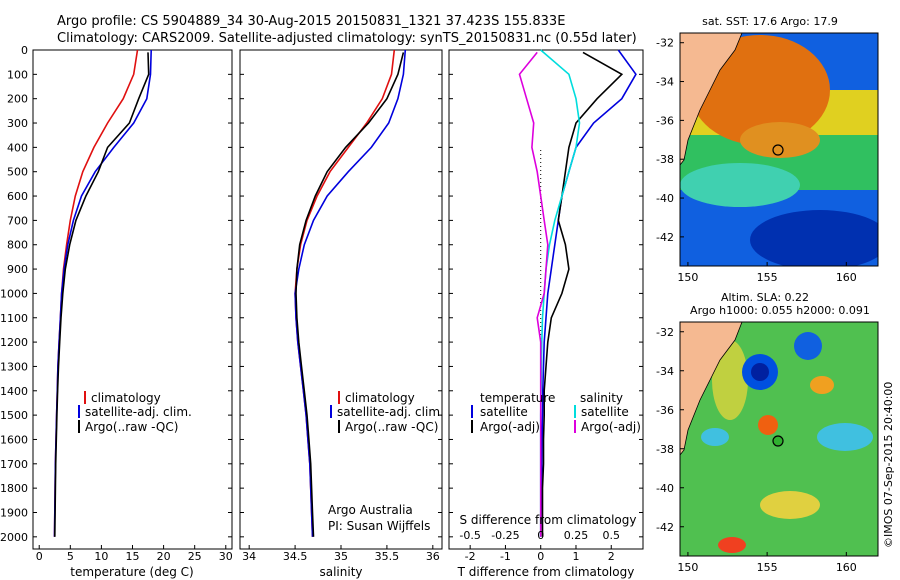 Image resolution: width=900 pixels, height=580 pixels. I want to click on sla-map-yticks: -32 -34 -36 -38 -40 -42, so click(670, 430).